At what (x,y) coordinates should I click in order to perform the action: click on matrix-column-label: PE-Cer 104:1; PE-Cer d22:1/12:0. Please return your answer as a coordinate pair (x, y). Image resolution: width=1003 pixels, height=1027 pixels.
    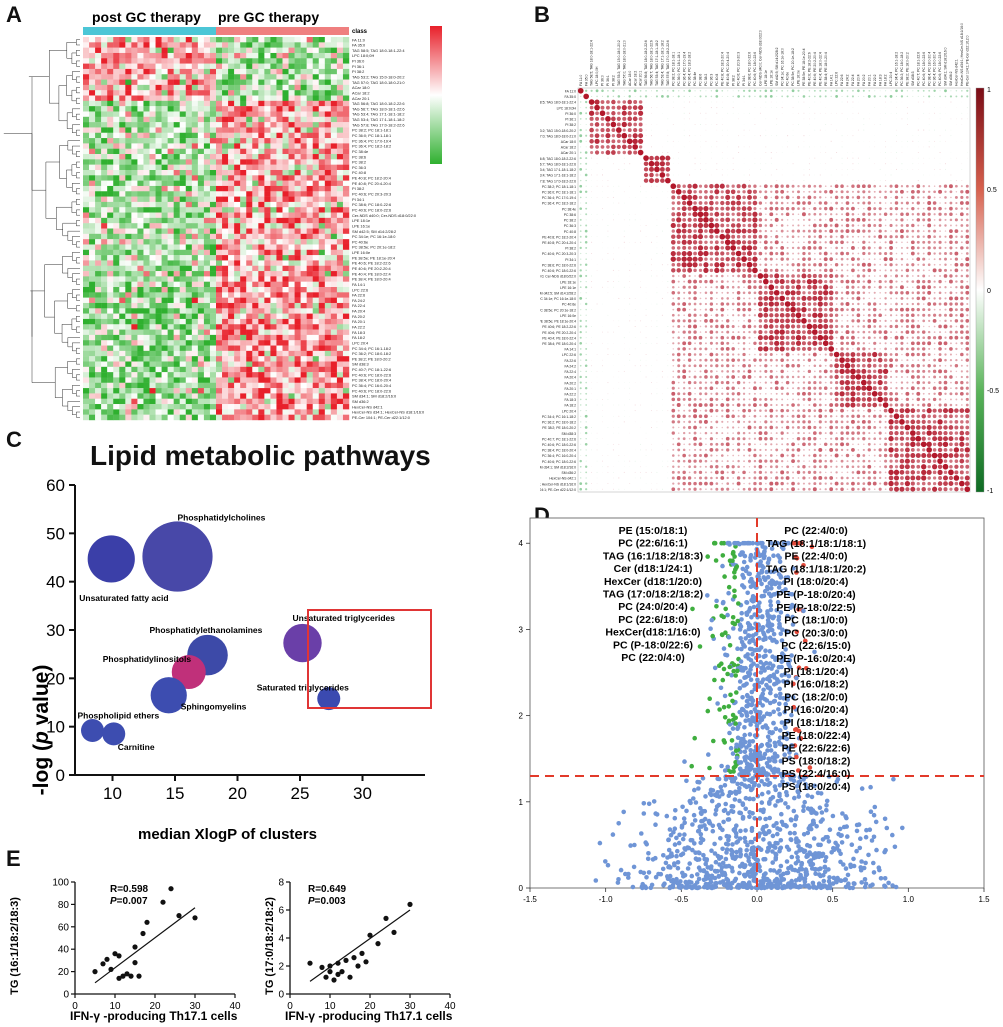
    Looking at the image, I should click on (967, 60).